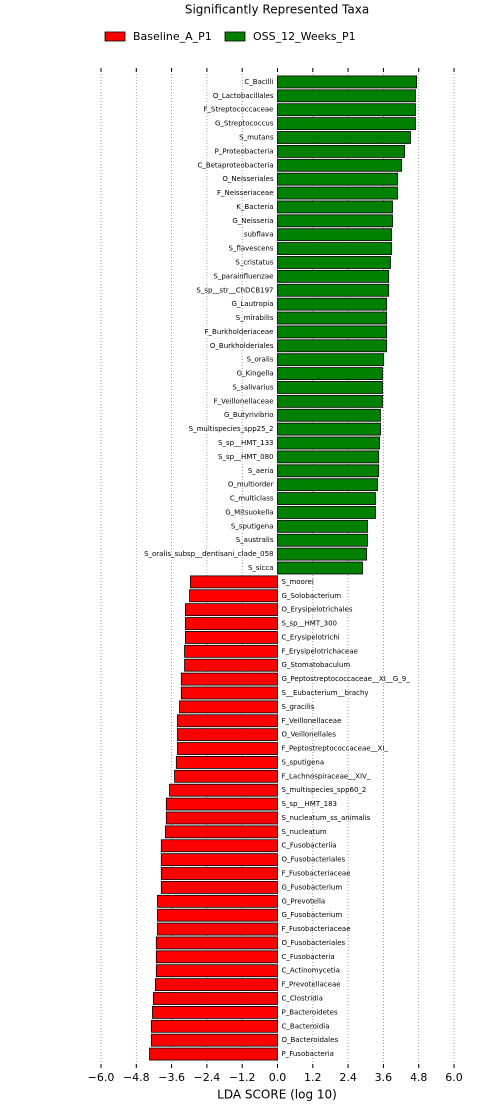 Image resolution: width=504 pixels, height=1112 pixels. What do you see at coordinates (247, 179) in the screenshot?
I see `category-label: O_Neisseriales` at bounding box center [247, 179].